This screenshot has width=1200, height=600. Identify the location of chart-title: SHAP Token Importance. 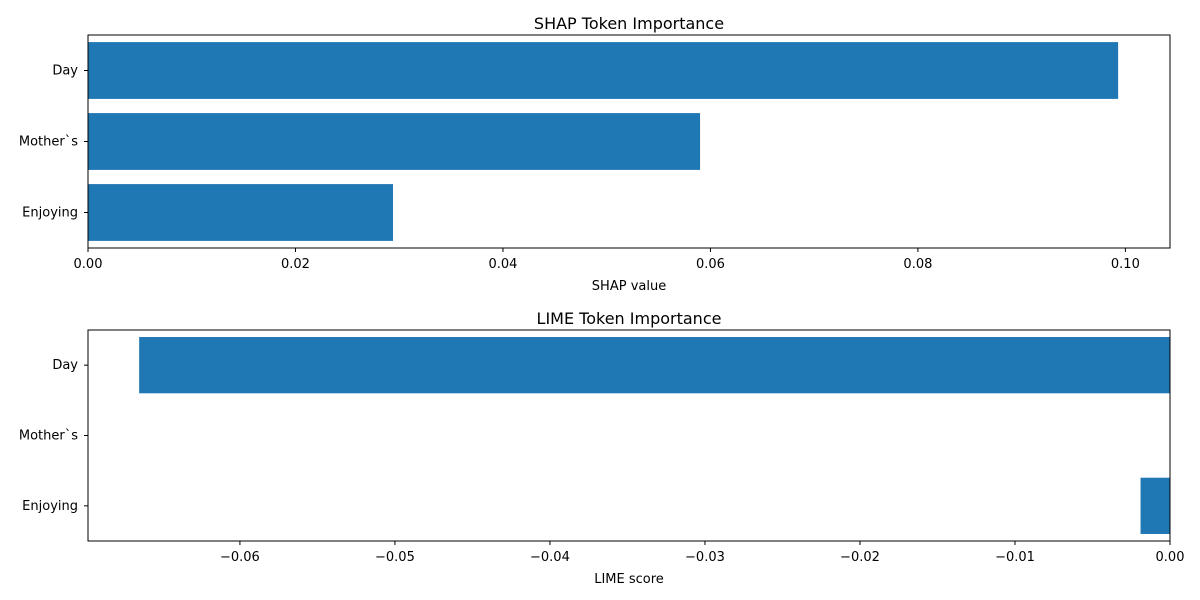
(629, 23).